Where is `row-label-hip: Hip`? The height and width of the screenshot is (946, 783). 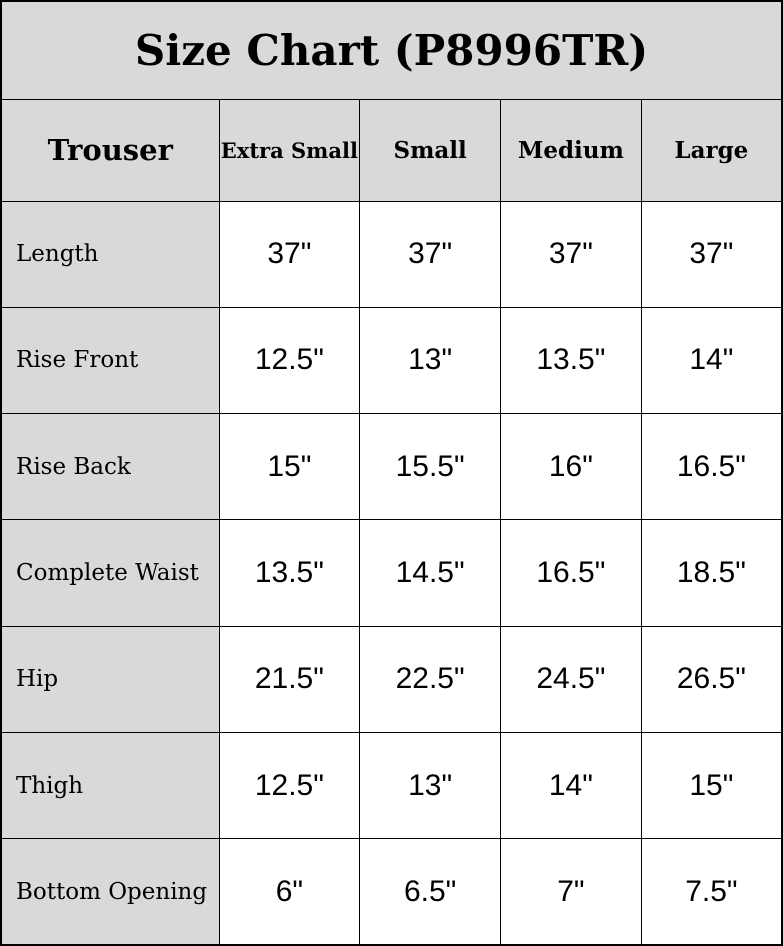
row-label-hip: Hip is located at coordinates (110, 679).